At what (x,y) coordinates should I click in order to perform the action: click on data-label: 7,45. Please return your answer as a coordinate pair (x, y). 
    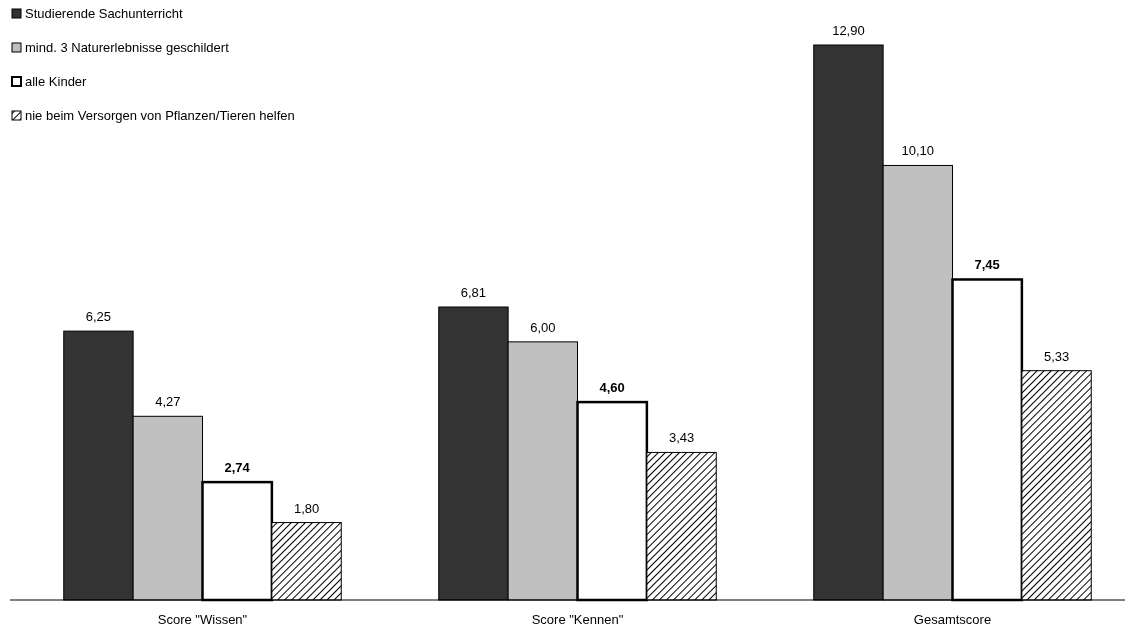
    Looking at the image, I should click on (987, 265).